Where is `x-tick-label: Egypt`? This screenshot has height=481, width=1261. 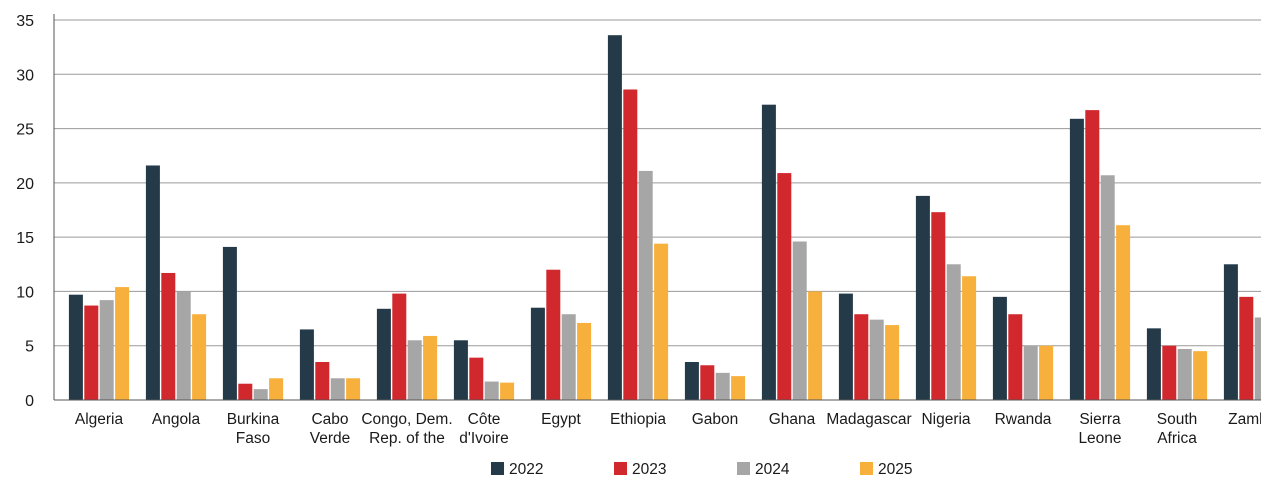 x-tick-label: Egypt is located at coordinates (561, 419).